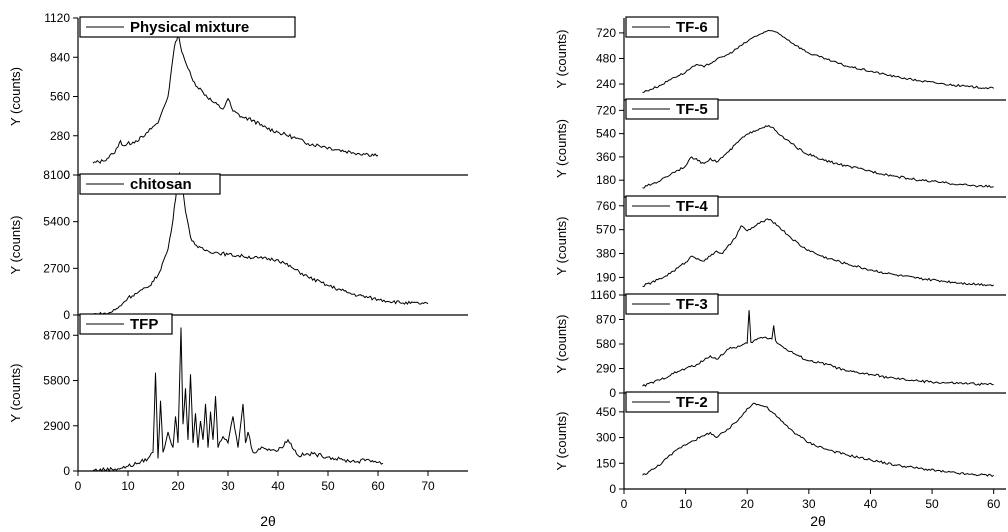 The image size is (1008, 532). I want to click on y-tick-label: 190, so click(606, 277).